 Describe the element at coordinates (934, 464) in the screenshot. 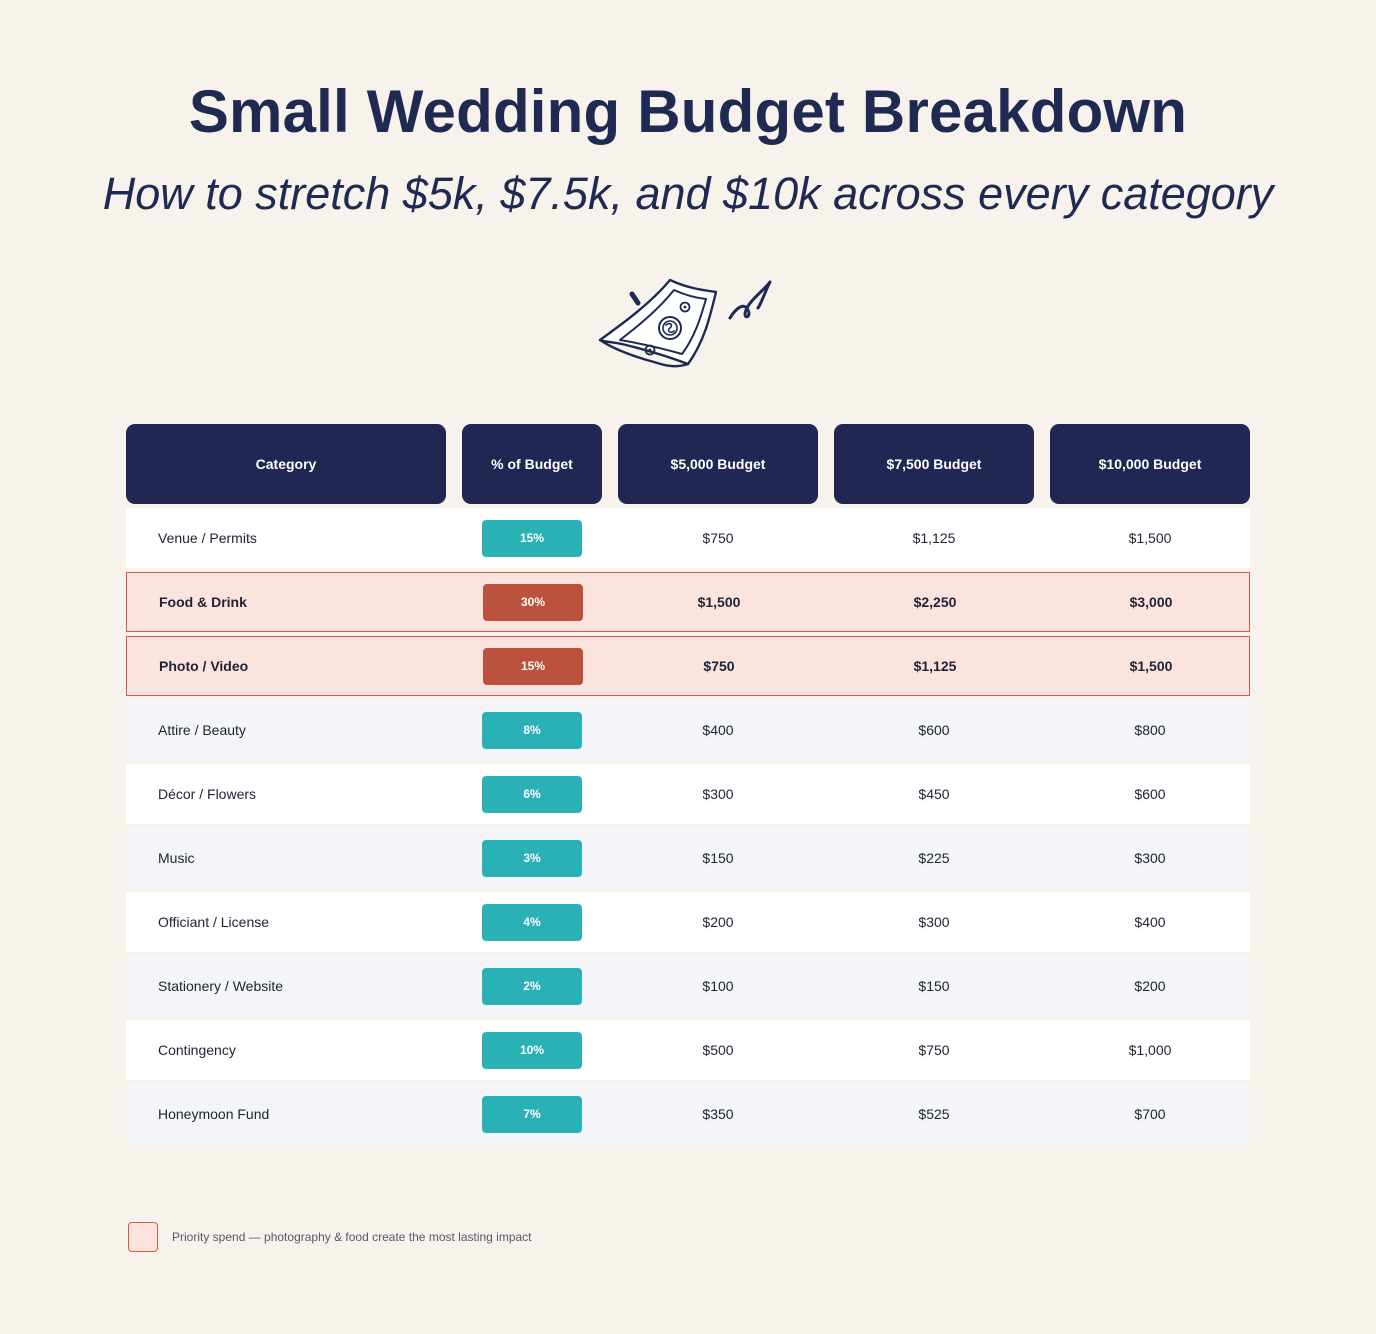

I see `header-7500-budget: $7,500 Budget` at that location.